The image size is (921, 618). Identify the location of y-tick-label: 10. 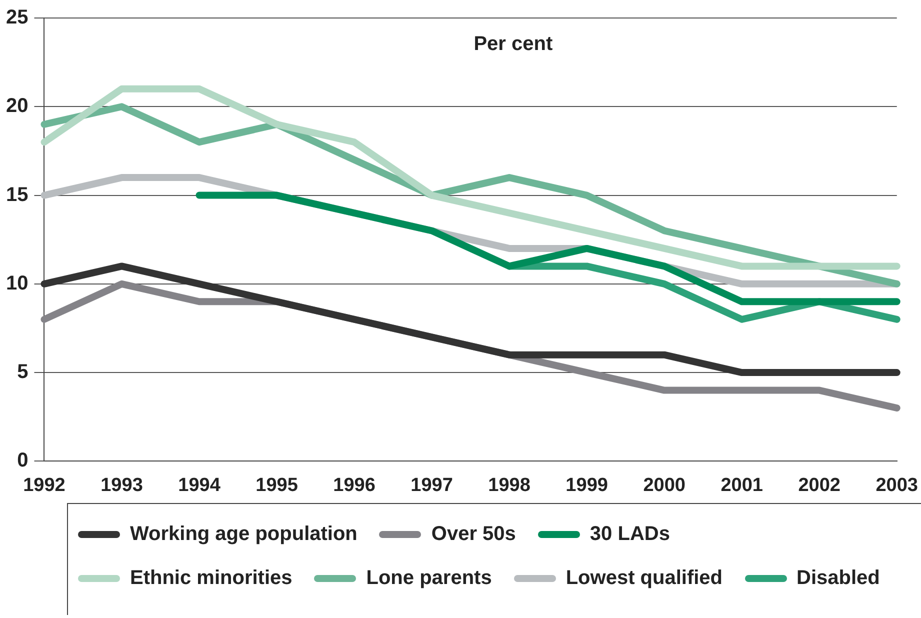
(17, 283).